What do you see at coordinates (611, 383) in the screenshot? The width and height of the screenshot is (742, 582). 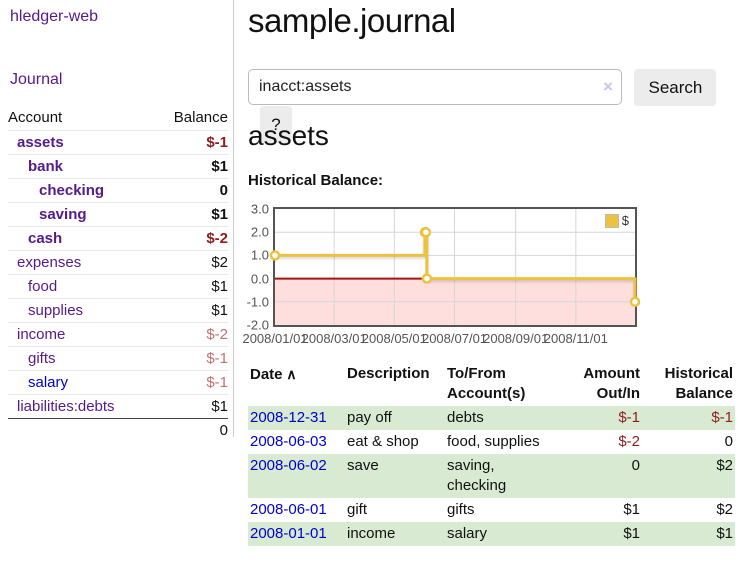 I see `register-column-header: Amount Out/In` at bounding box center [611, 383].